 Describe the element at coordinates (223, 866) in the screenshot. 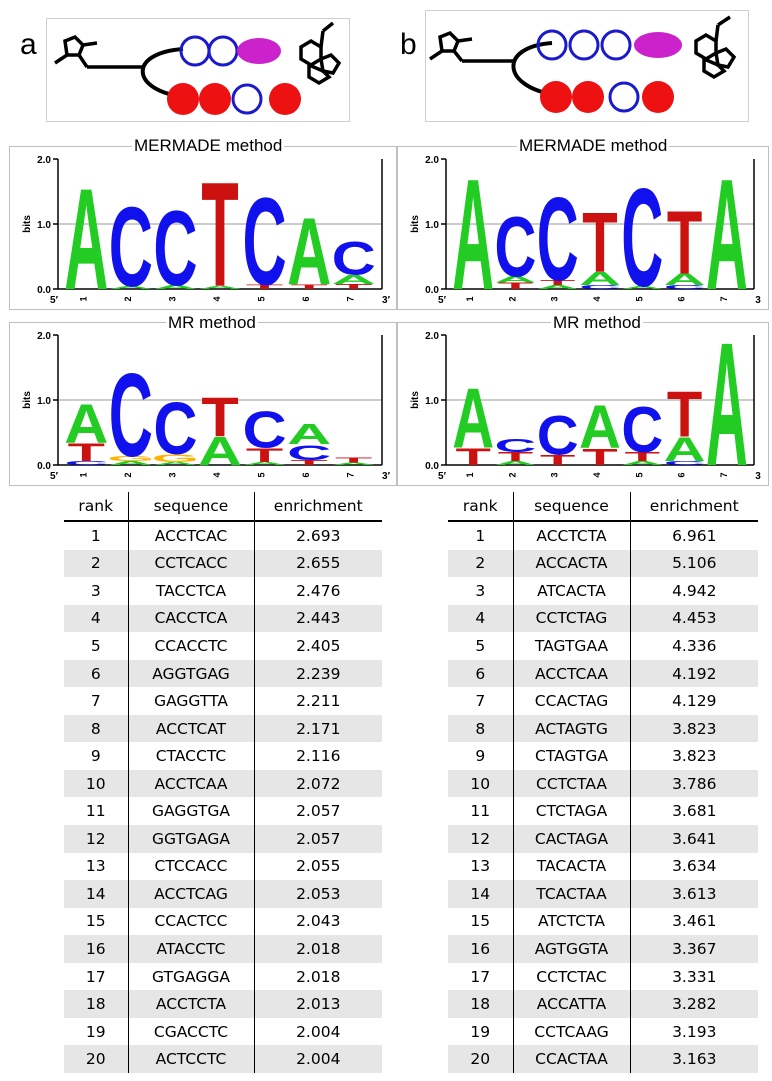

I see `table-row: 13 CTCCACC 2.055` at that location.